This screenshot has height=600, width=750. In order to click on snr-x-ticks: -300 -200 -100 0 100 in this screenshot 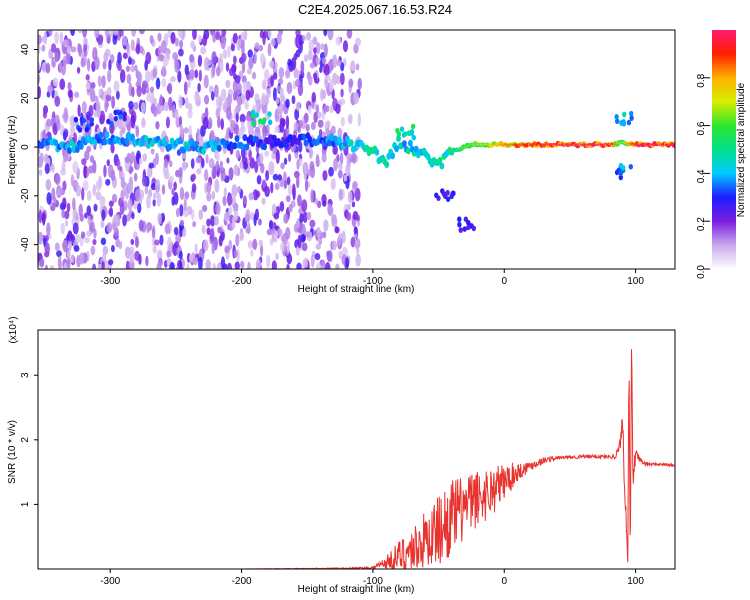, I will do `click(372, 578)`.